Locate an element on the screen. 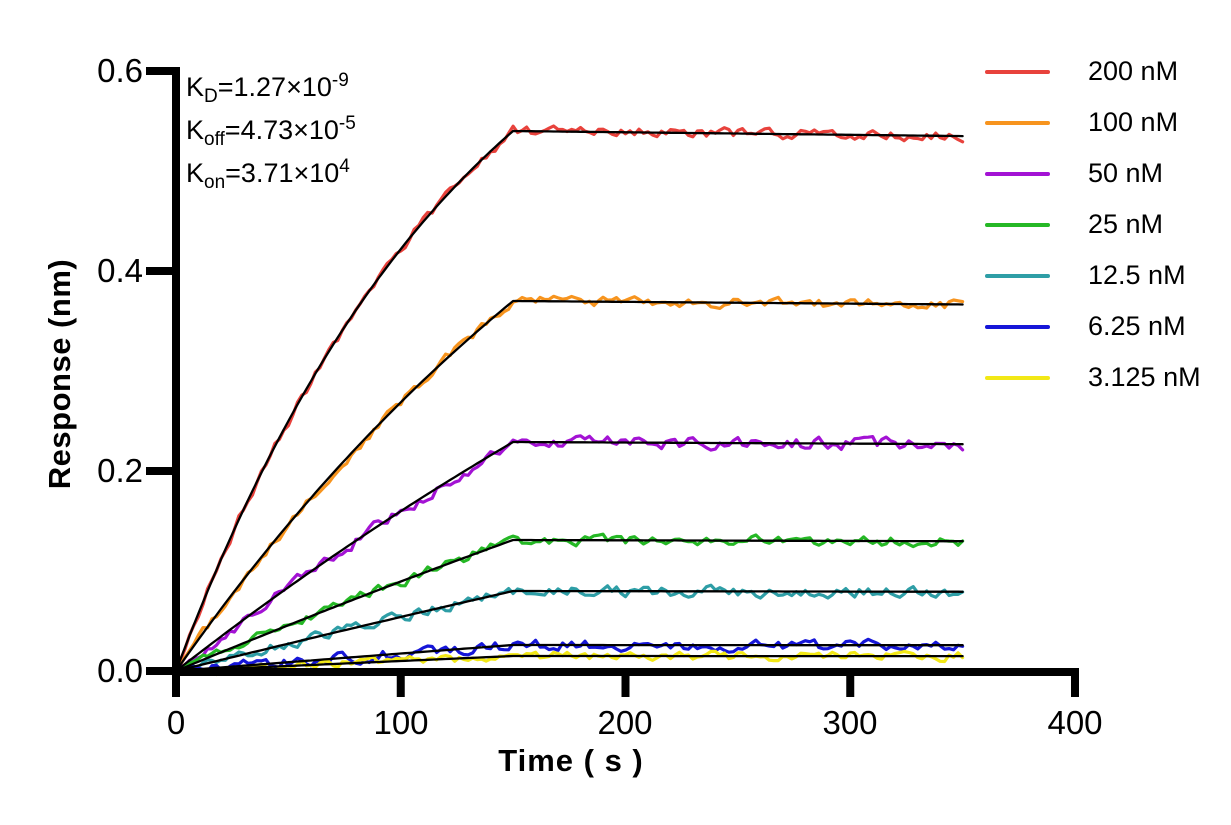 This screenshot has height=825, width=1231. x-tick-label: 100 is located at coordinates (401, 722).